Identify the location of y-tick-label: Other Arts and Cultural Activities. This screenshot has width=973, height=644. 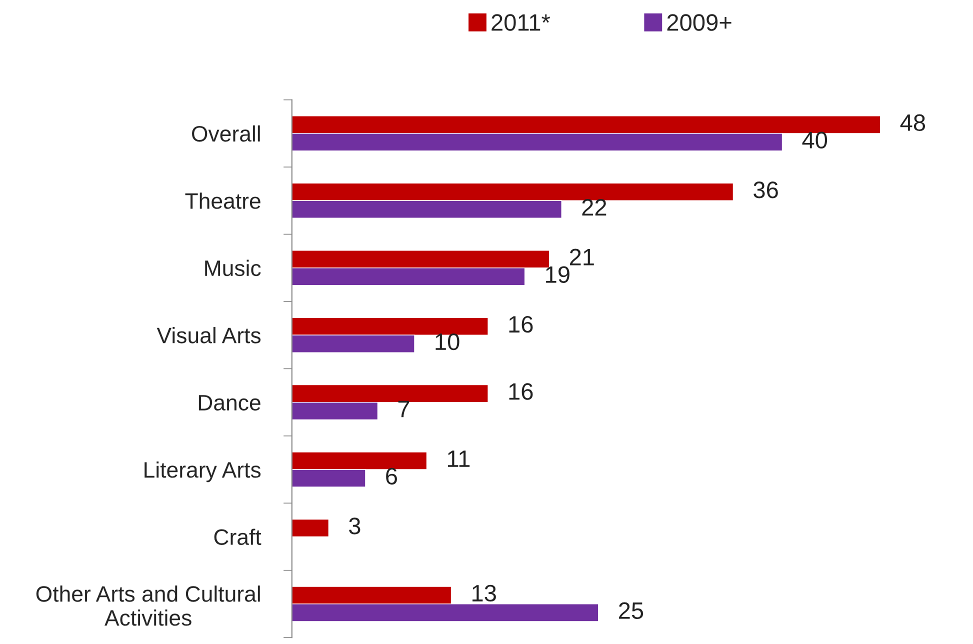
(148, 606).